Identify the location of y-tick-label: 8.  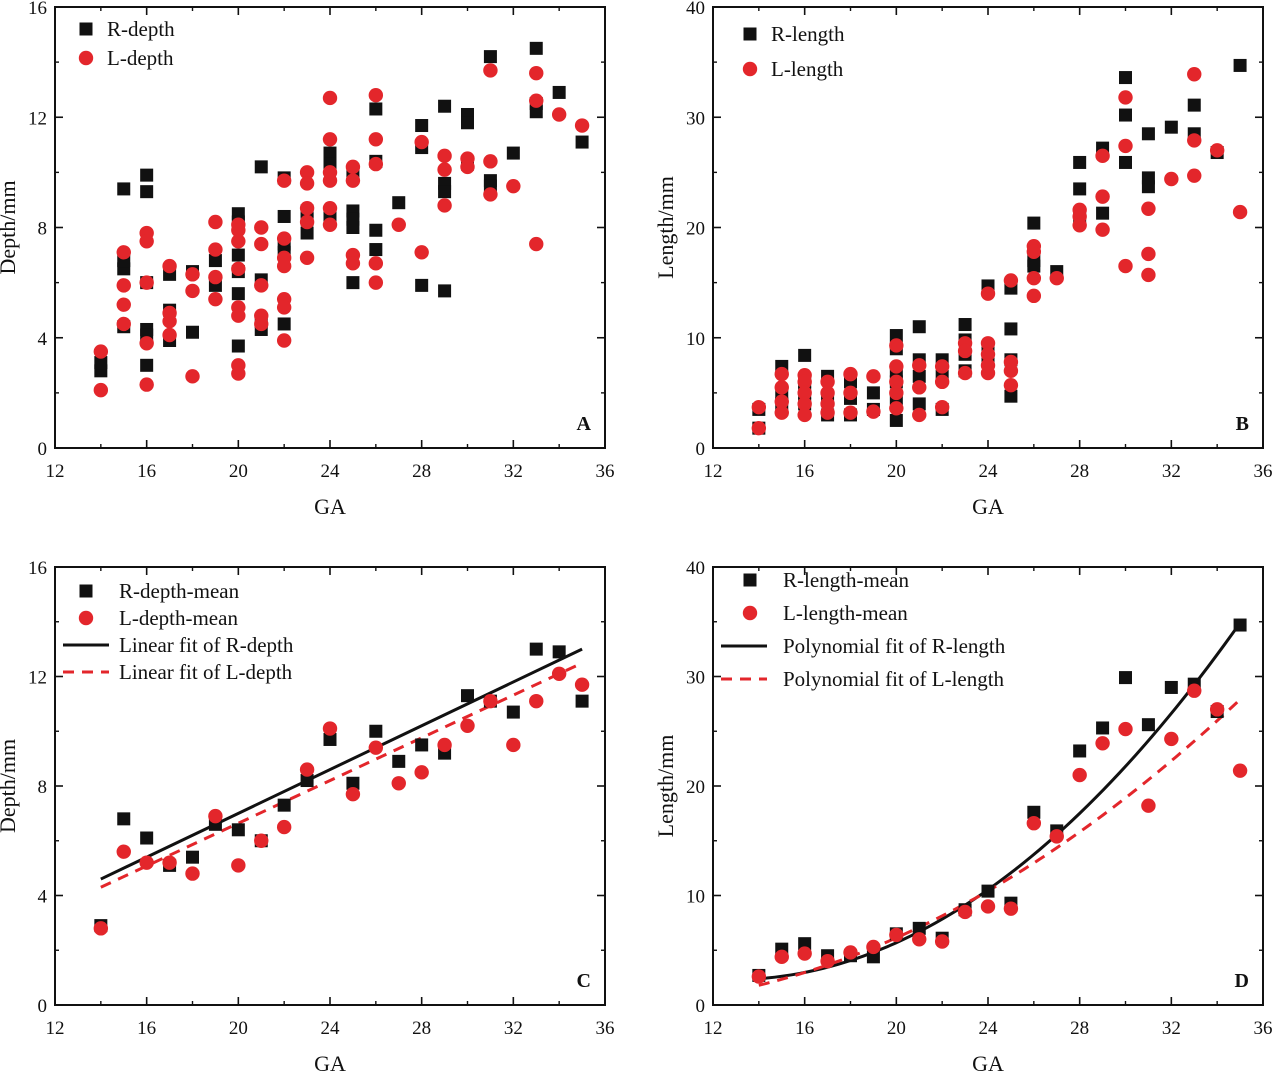
(43, 229).